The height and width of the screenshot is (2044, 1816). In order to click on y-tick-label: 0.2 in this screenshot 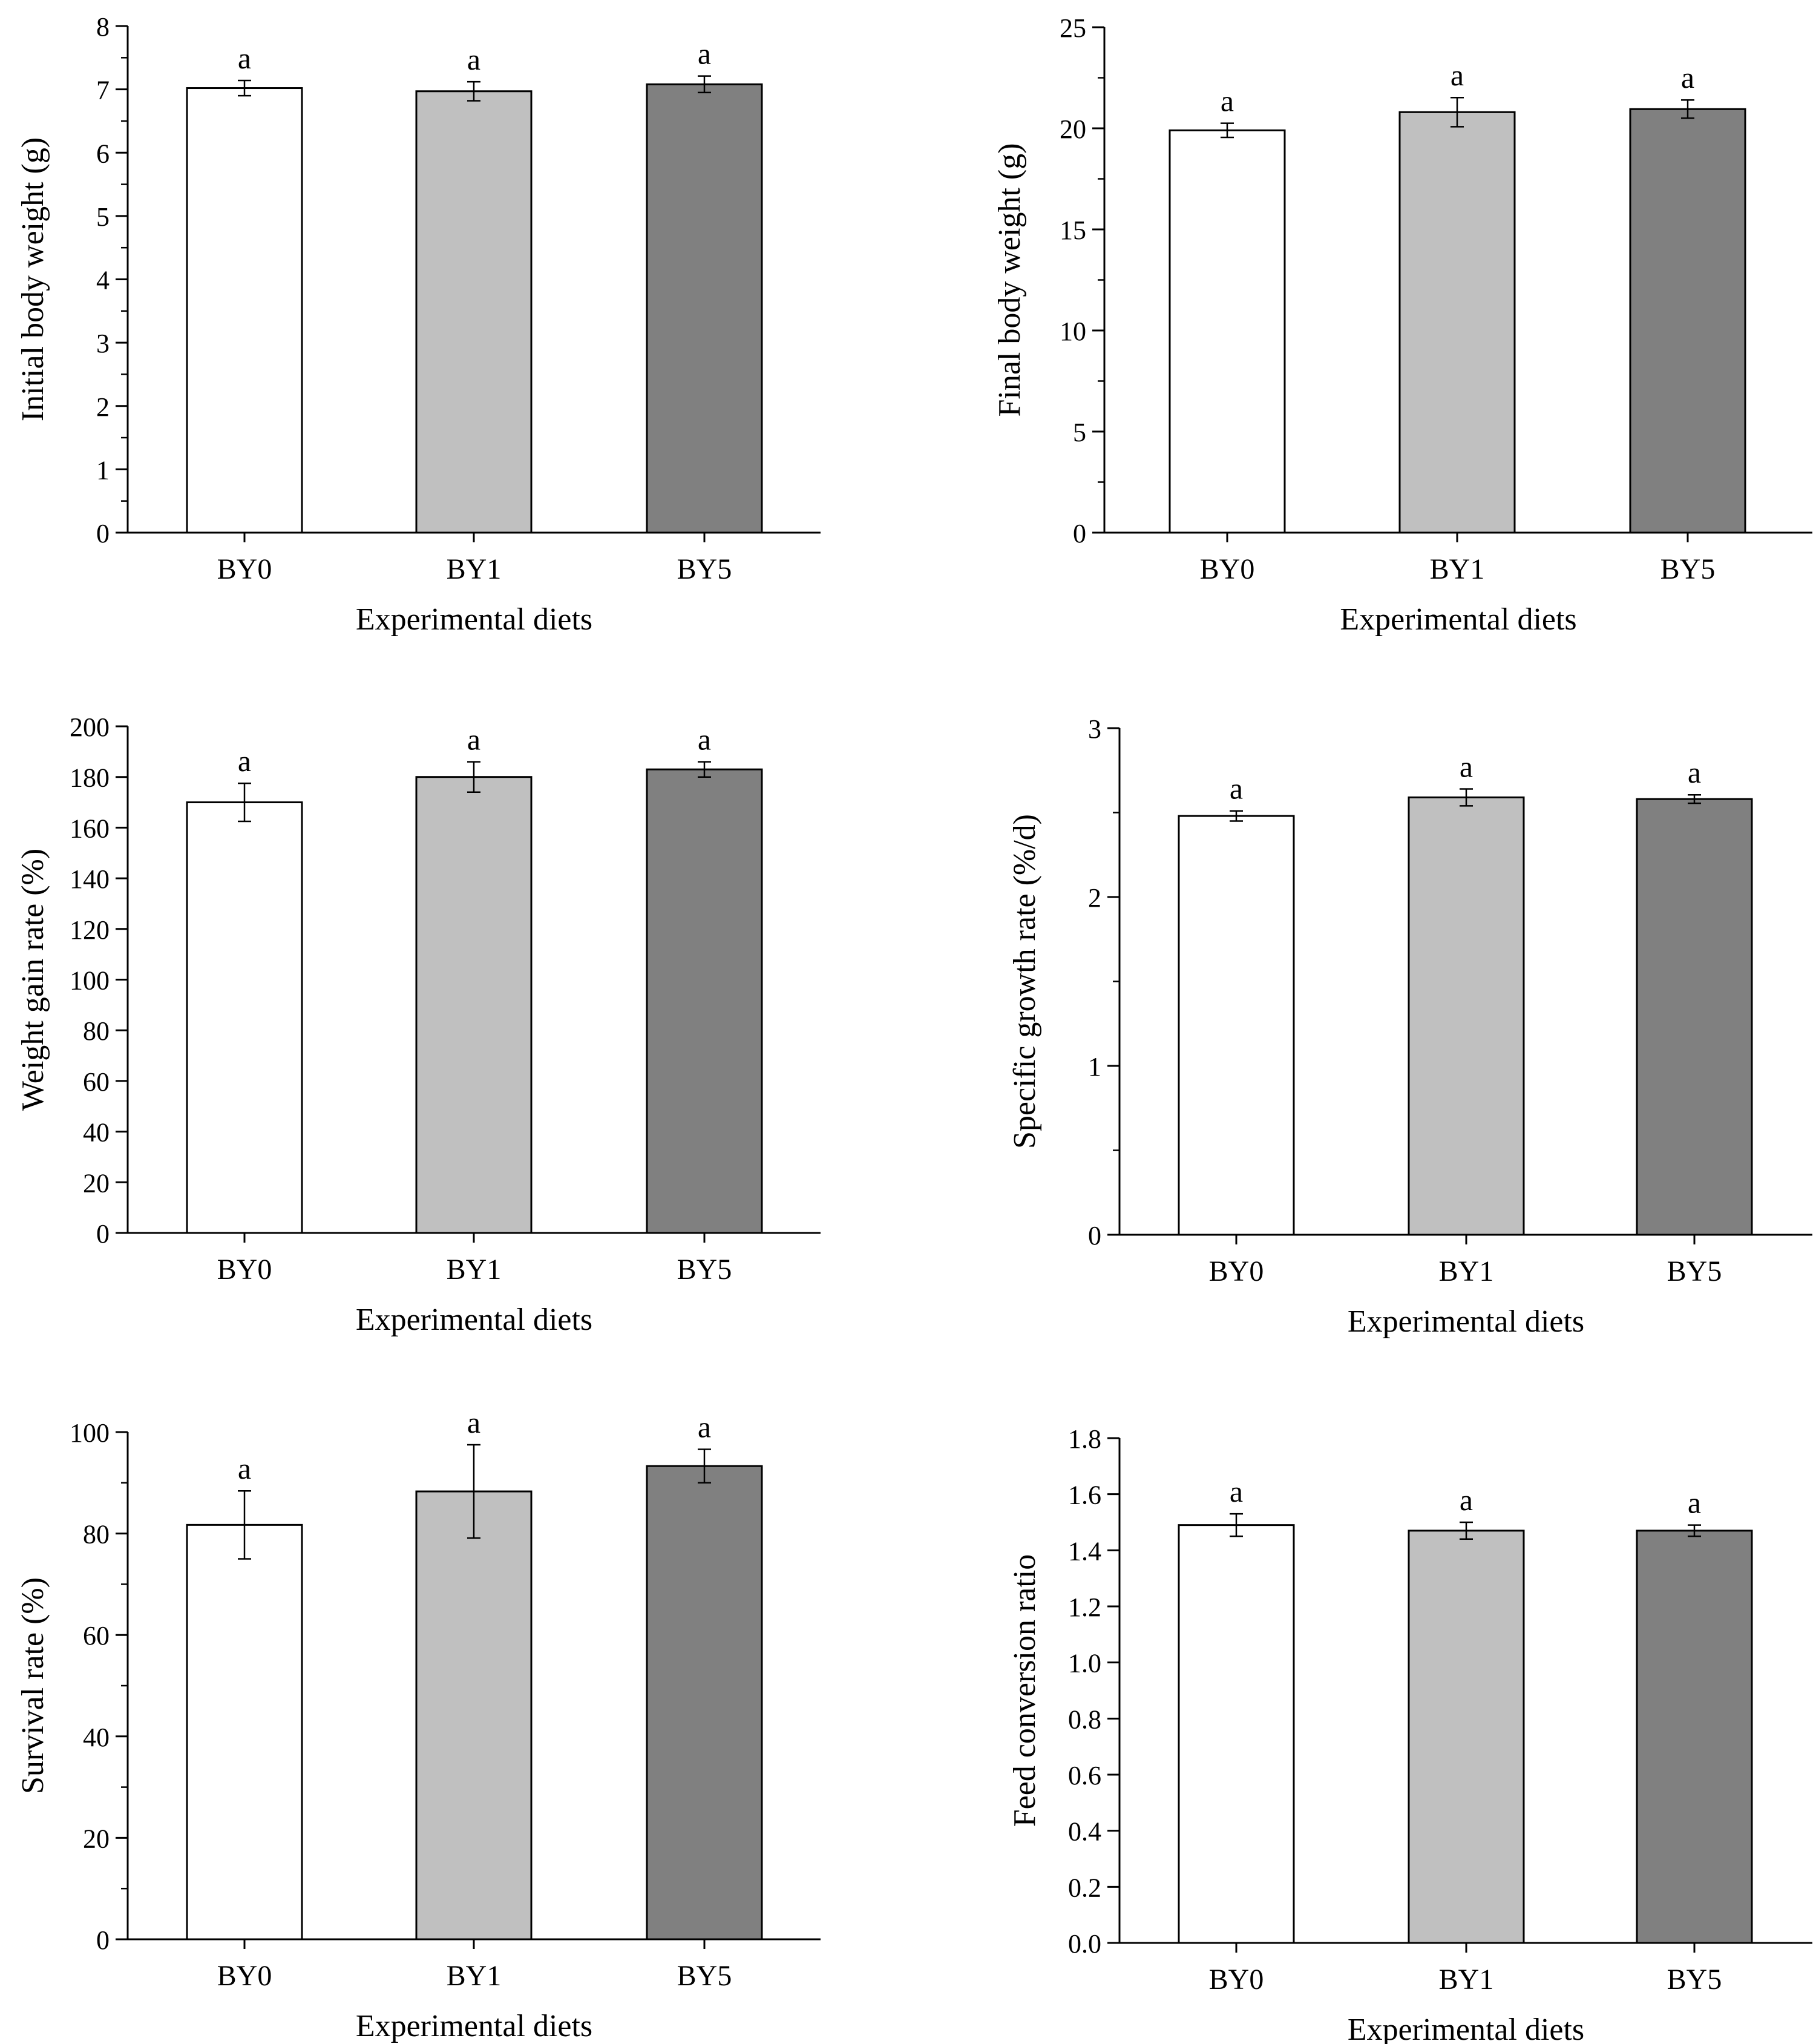, I will do `click(1084, 1887)`.